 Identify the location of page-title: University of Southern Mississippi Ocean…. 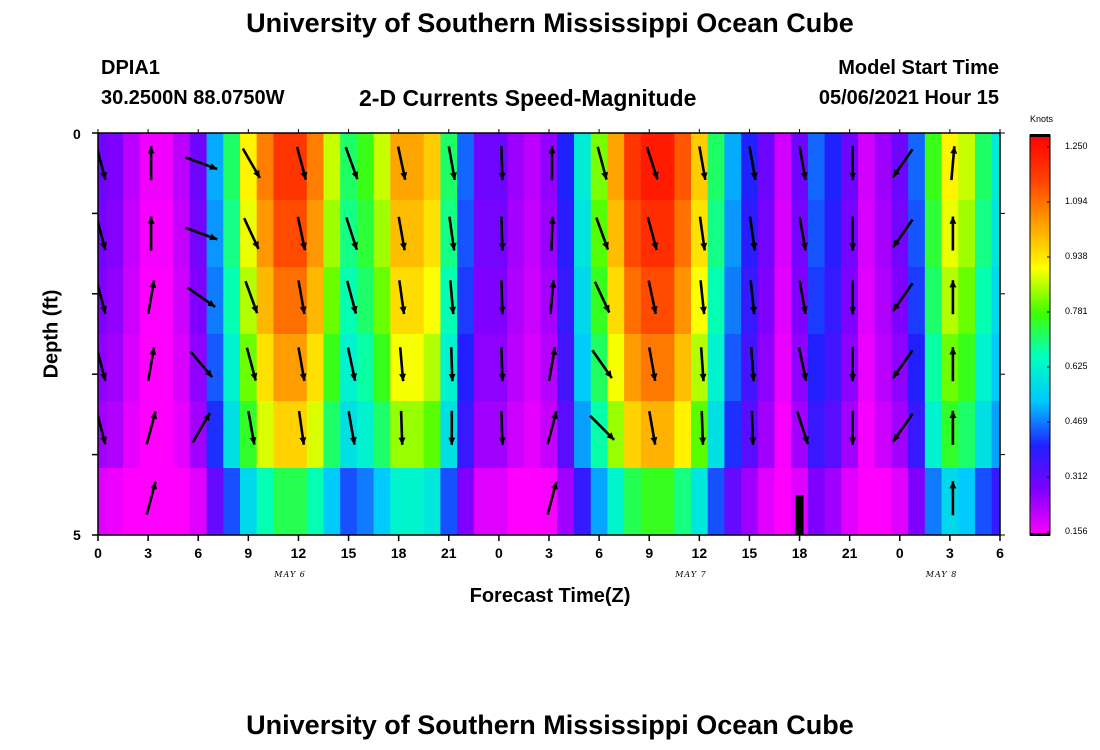
(550, 23).